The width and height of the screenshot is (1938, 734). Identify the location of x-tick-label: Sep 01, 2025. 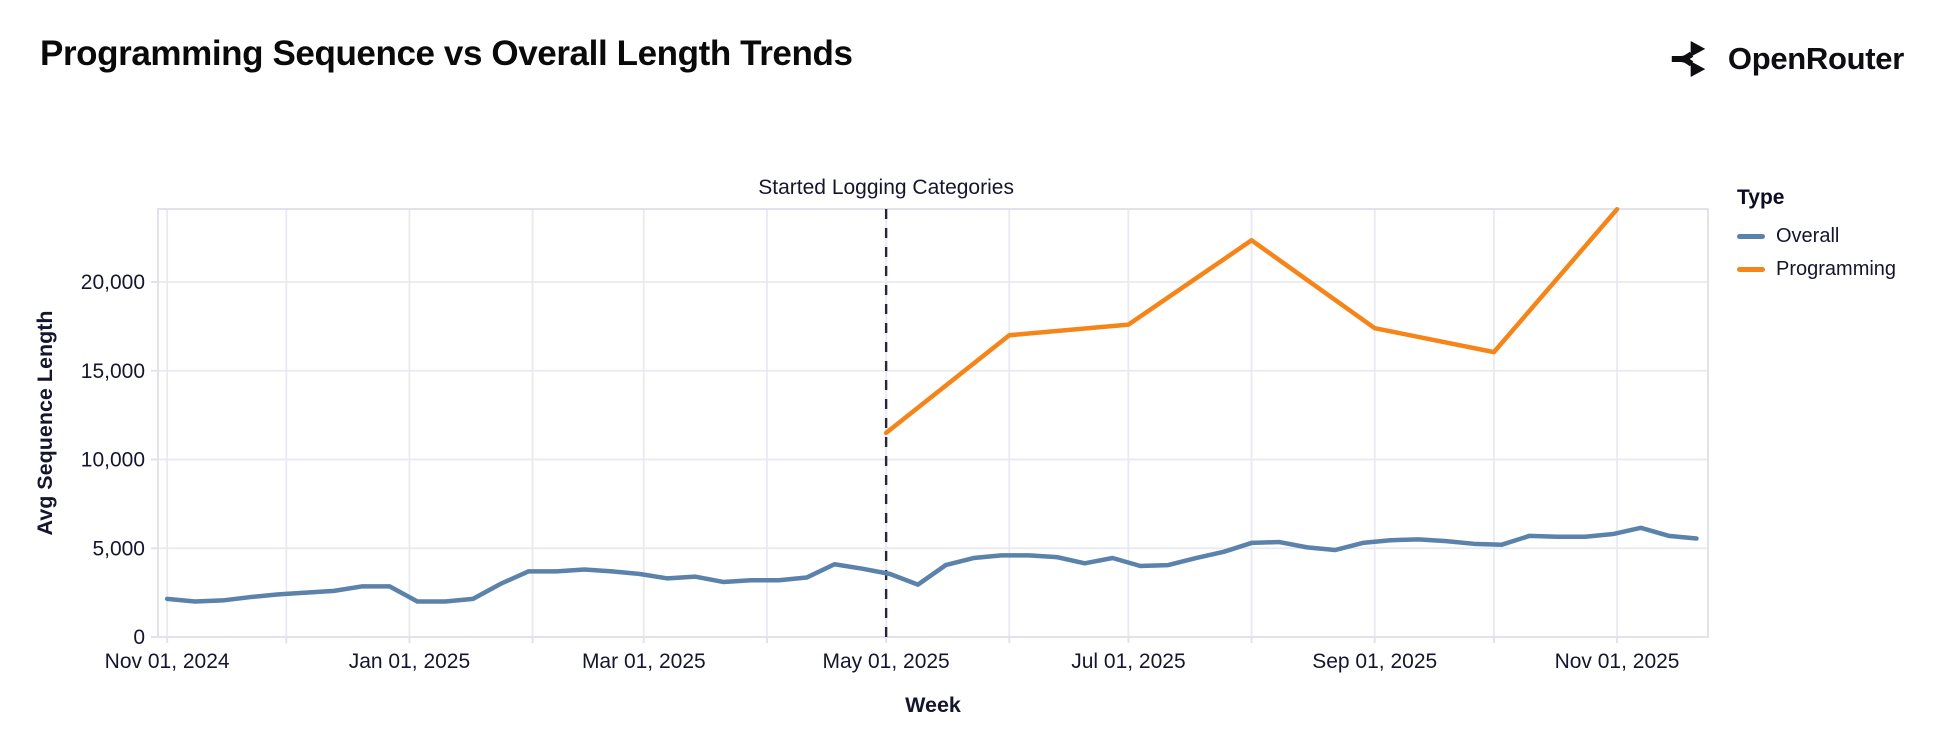
(1374, 661).